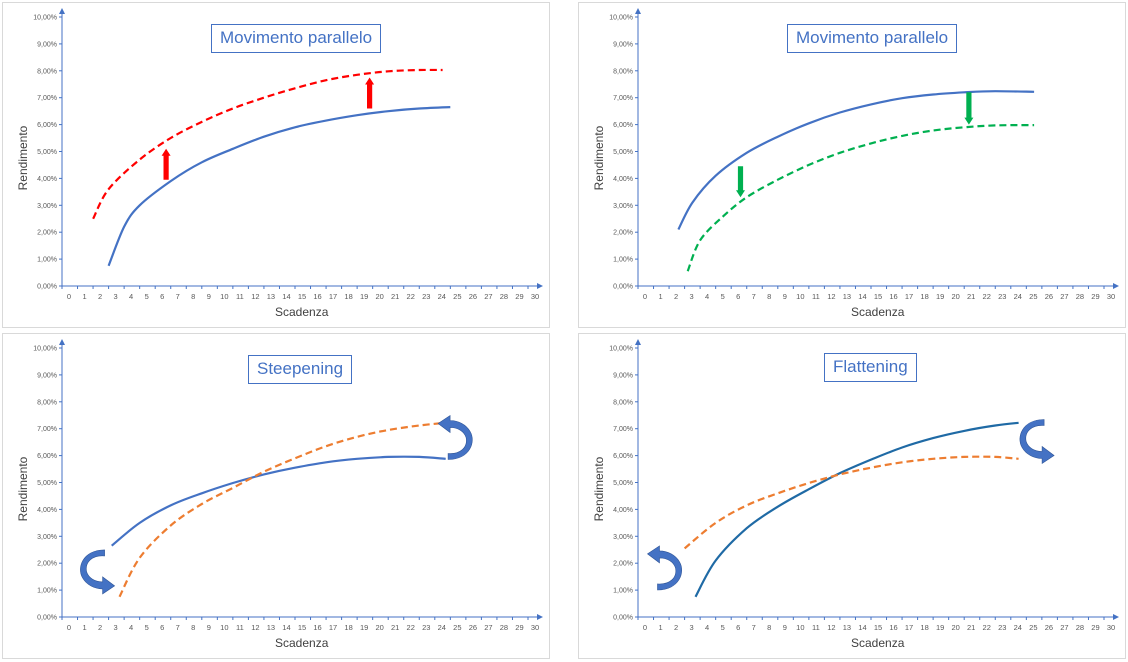 This screenshot has width=1128, height=662. I want to click on x-tick-label: 10, so click(800, 627).